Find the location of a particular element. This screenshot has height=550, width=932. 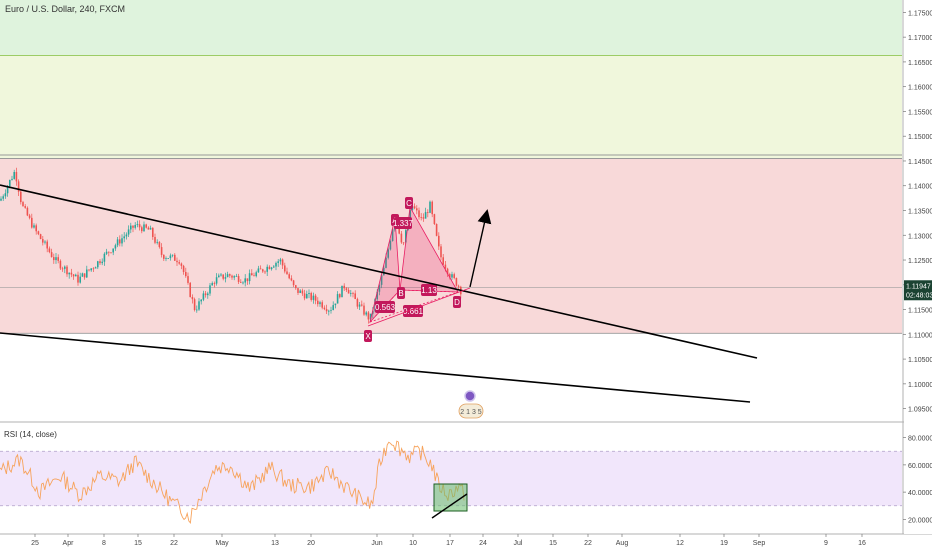

rsi-title: RSI (14, close) is located at coordinates (30, 434).